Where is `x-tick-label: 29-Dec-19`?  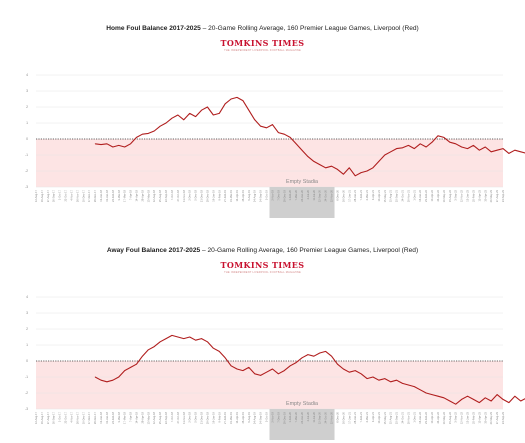 x-tick-label: 29-Dec-19 is located at coordinates (284, 417).